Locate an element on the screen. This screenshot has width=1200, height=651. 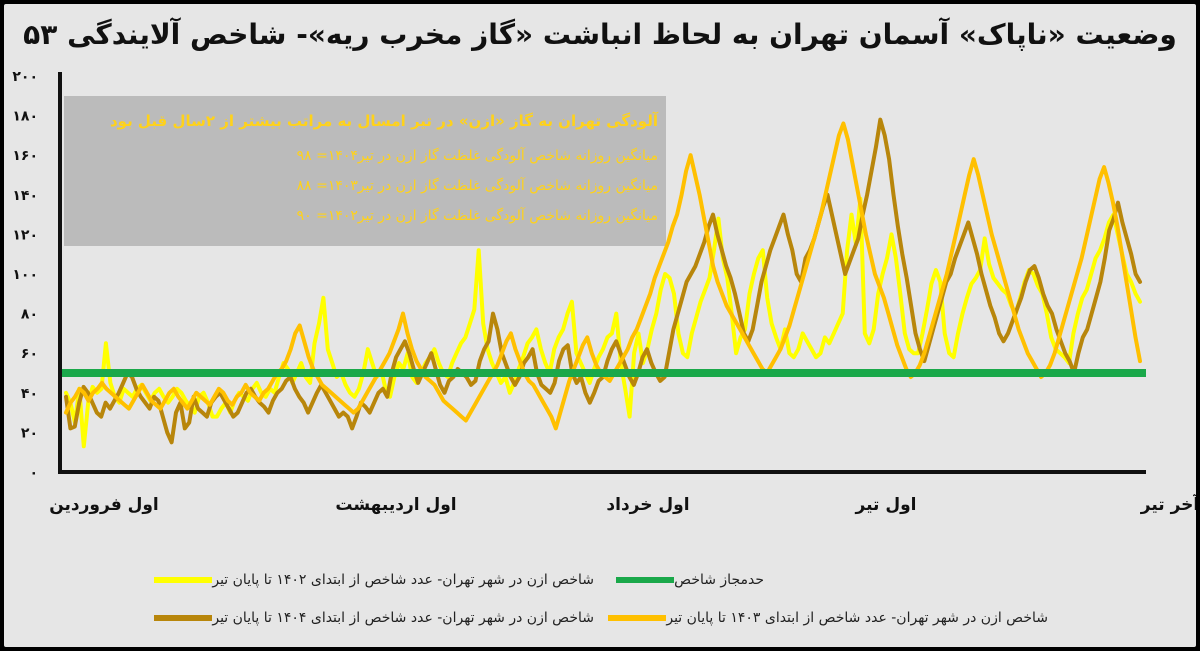
legend-swatch-orange is located at coordinates (637, 618).